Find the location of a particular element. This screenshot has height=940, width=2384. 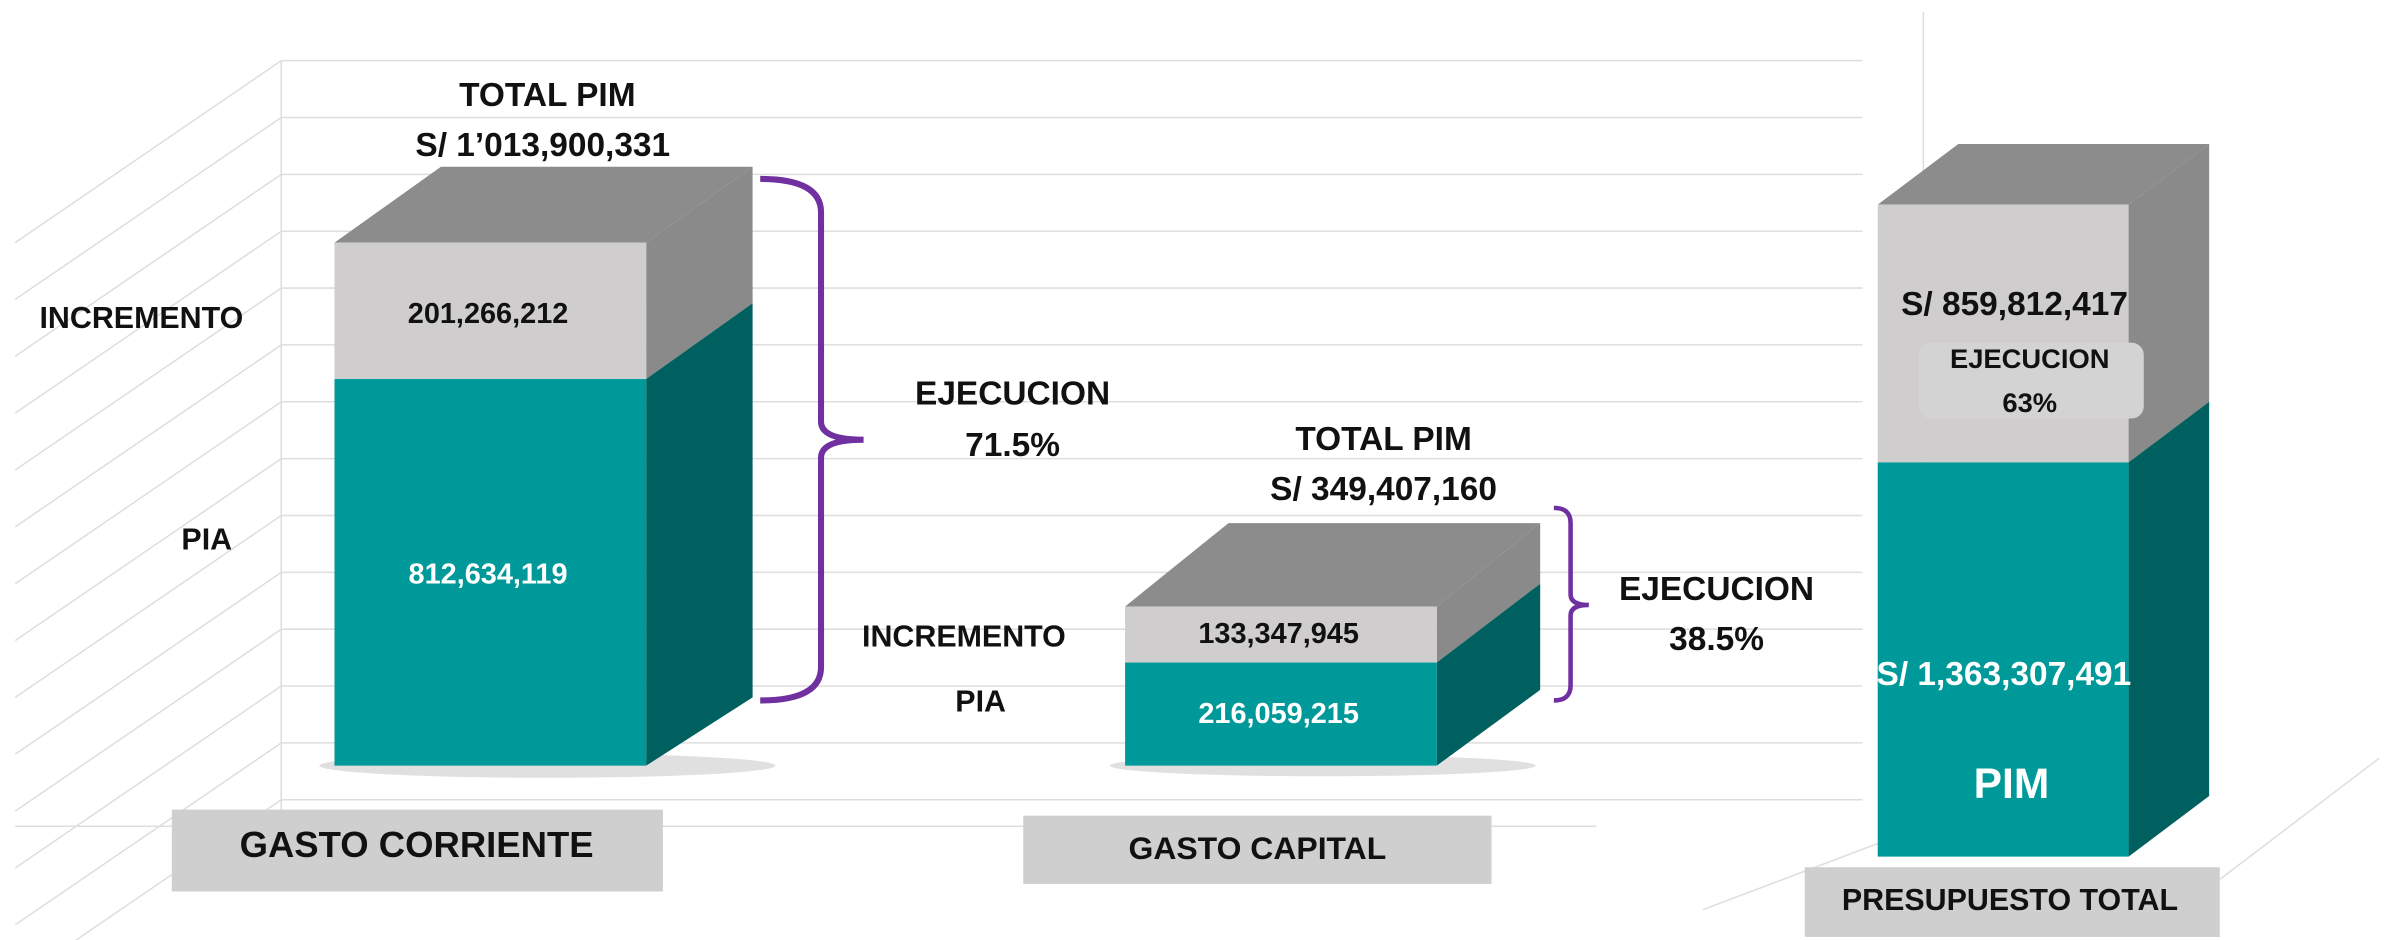

segment-value: 201,266,212 is located at coordinates (488, 314).